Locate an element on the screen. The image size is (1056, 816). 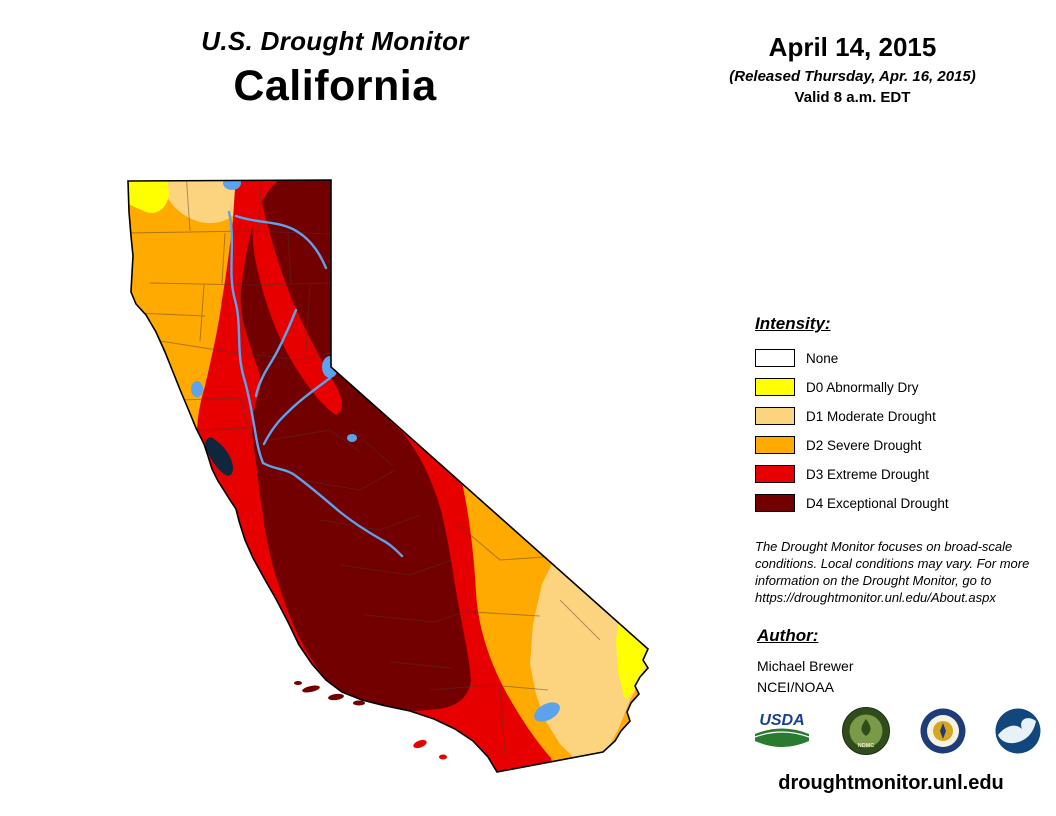
report-header: U.S. Drought Monitor California is located at coordinates (335, 68).